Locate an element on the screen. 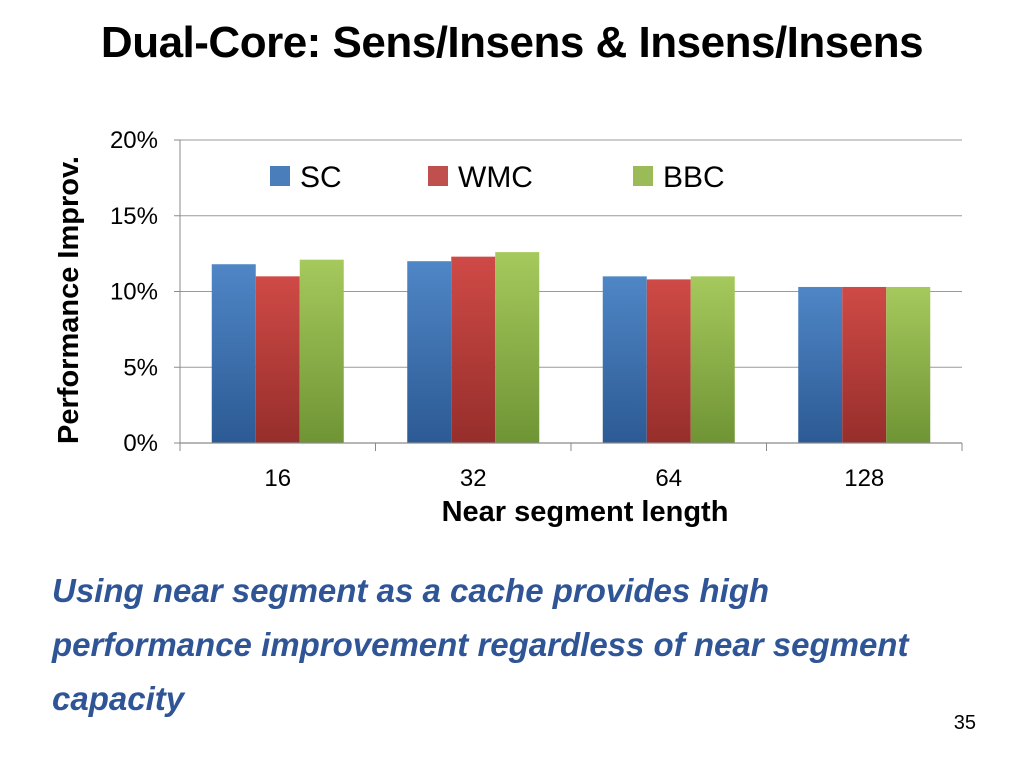 This screenshot has height=768, width=1024. slide-title: Dual-Core: Sens/Insens & Insens/Insens is located at coordinates (512, 42).